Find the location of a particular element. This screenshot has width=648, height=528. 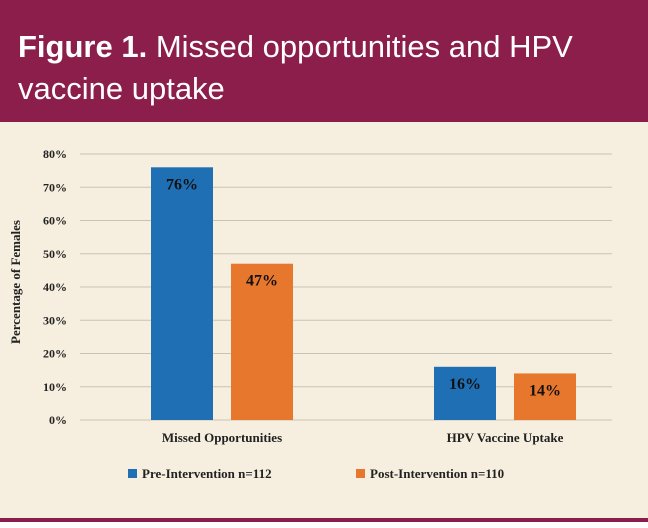

y-tick-label: 30% is located at coordinates (55, 320).